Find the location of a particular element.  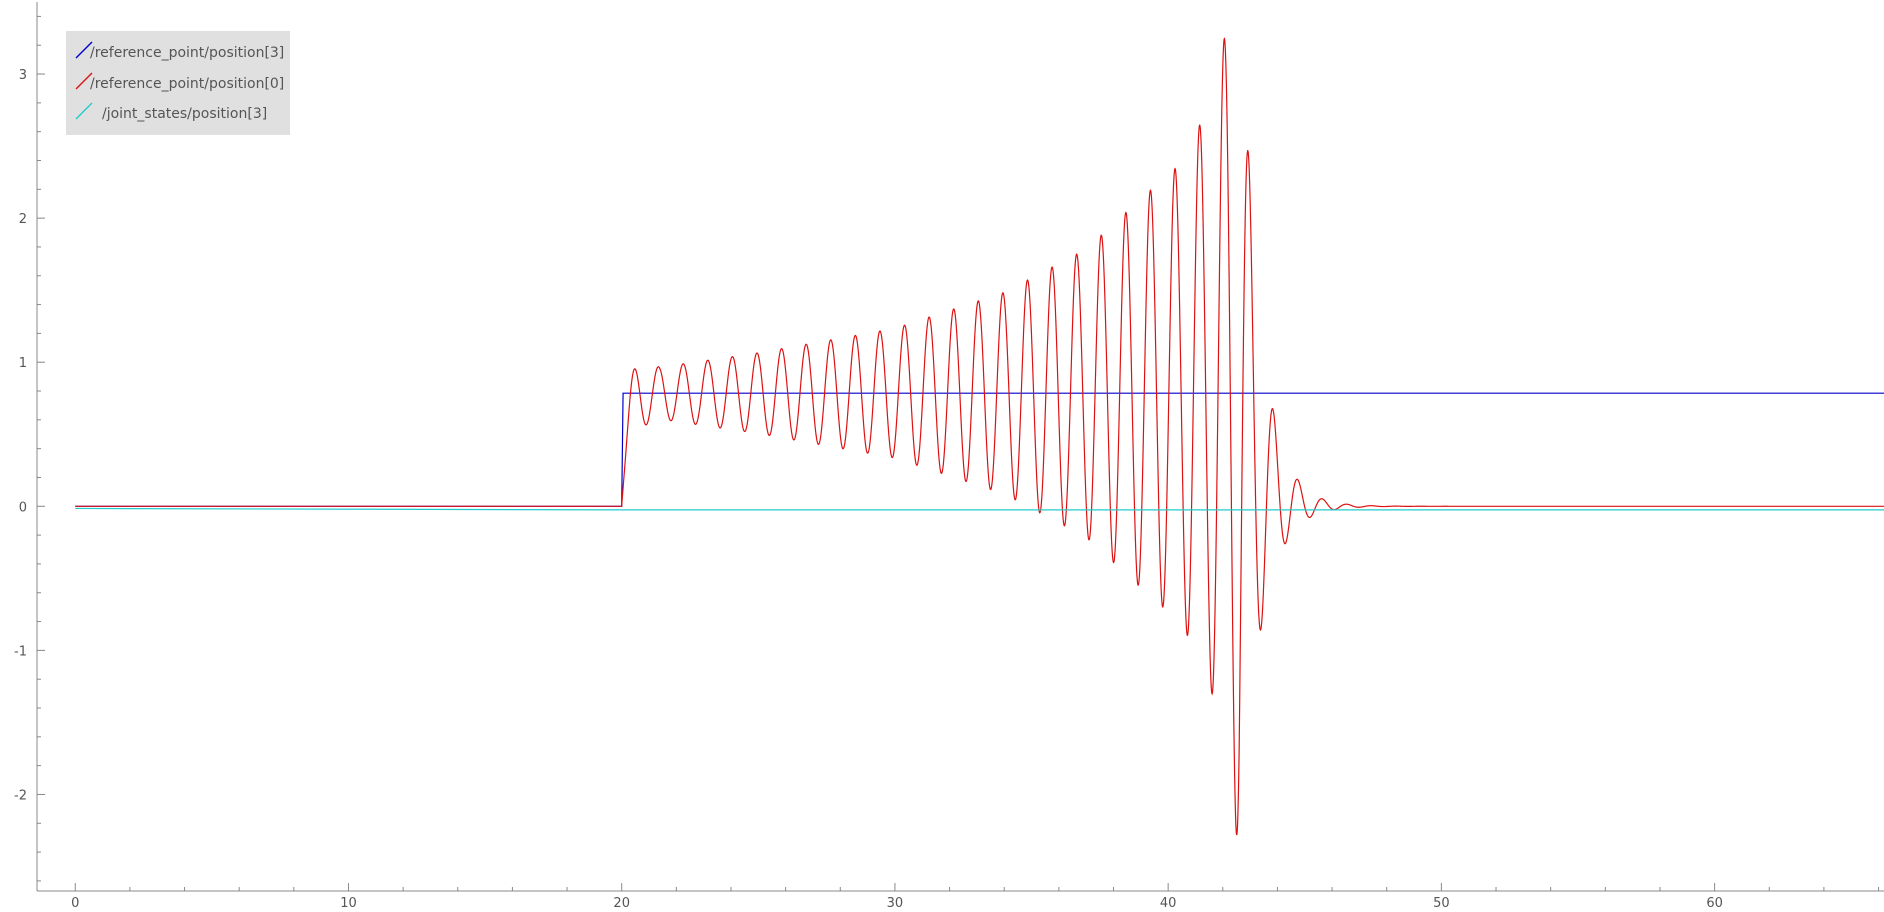

legend-box is located at coordinates (178, 83).